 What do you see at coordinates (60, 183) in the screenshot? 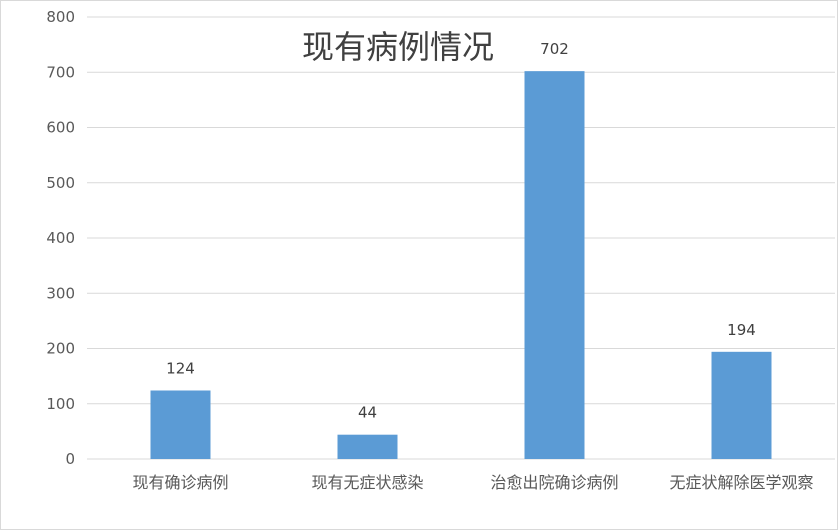
I see `y-tick-label-500: 500` at bounding box center [60, 183].